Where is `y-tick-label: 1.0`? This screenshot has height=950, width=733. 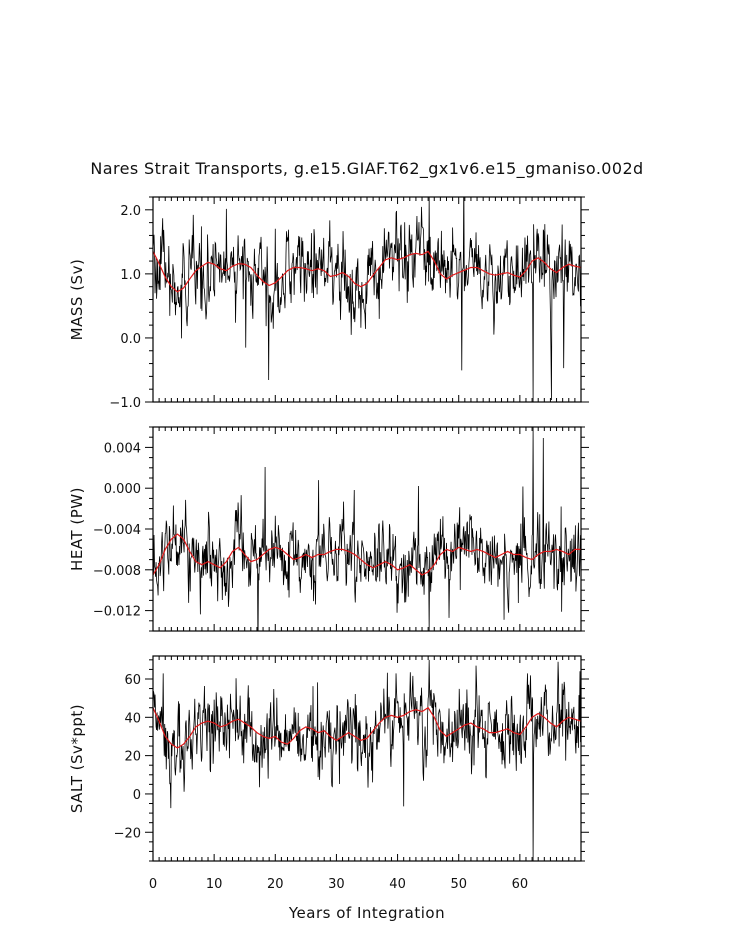 y-tick-label: 1.0 is located at coordinates (130, 275).